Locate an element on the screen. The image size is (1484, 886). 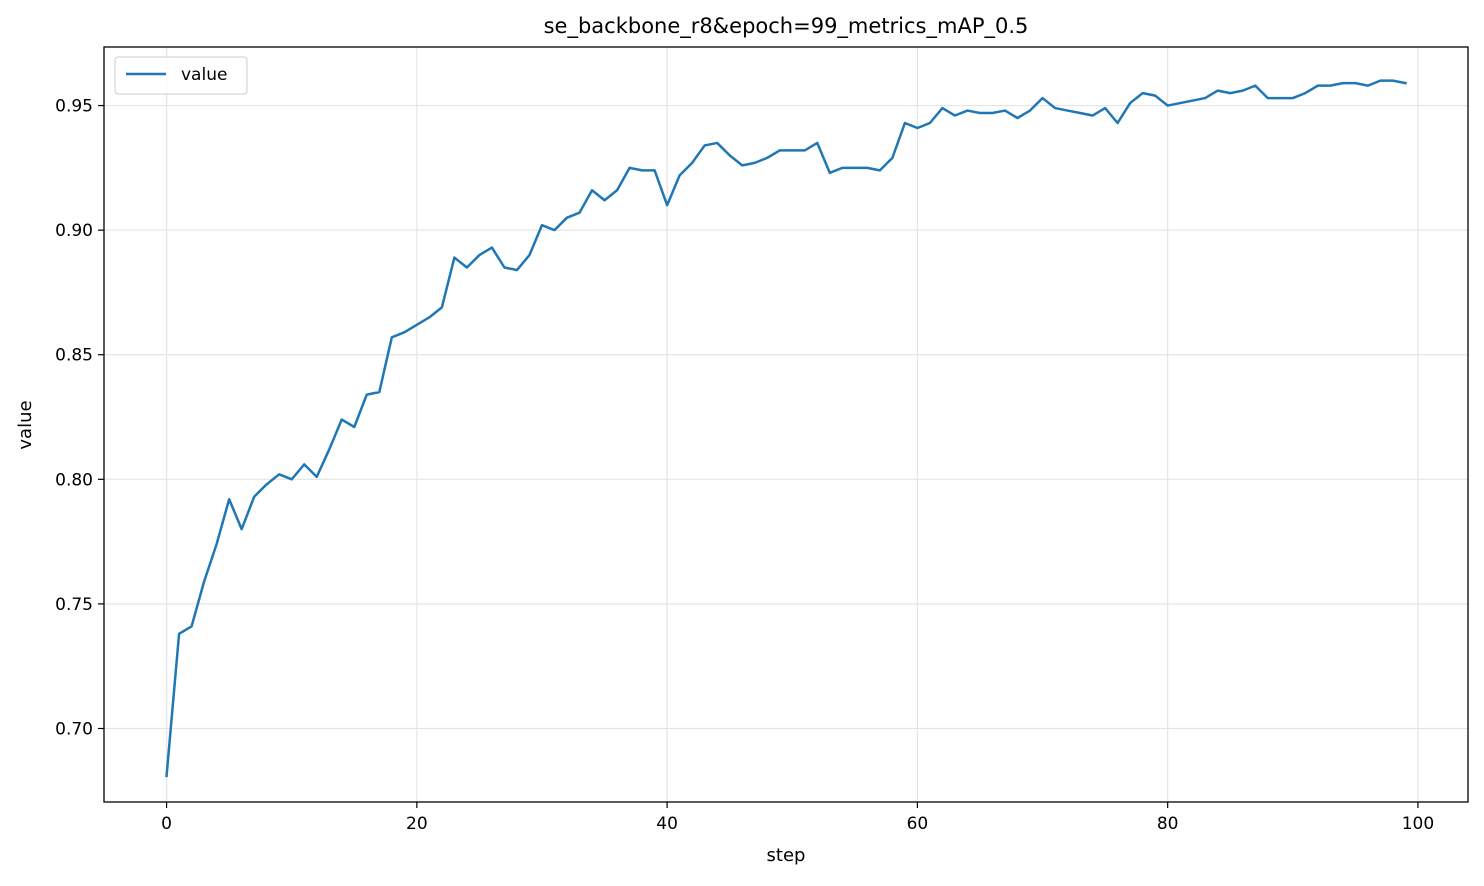
x-tick-label: 0 is located at coordinates (166, 824).